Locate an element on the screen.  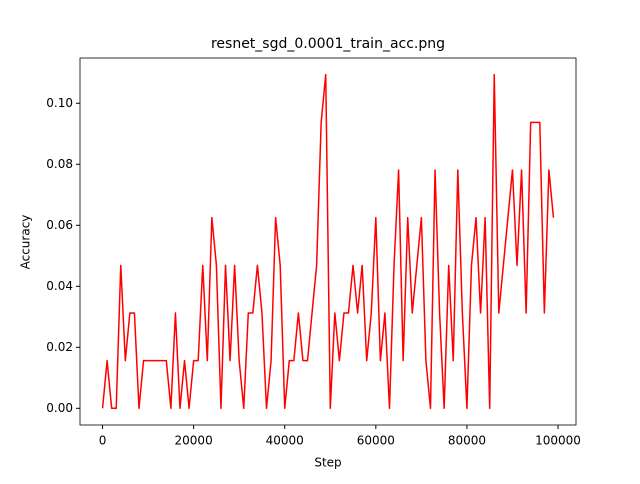
y-tick-label: 0.10 is located at coordinates (59, 103).